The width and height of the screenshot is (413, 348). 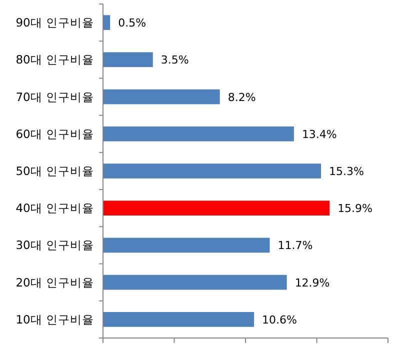 I want to click on y-tick-label: 90대 인구비율, so click(x=55, y=23).